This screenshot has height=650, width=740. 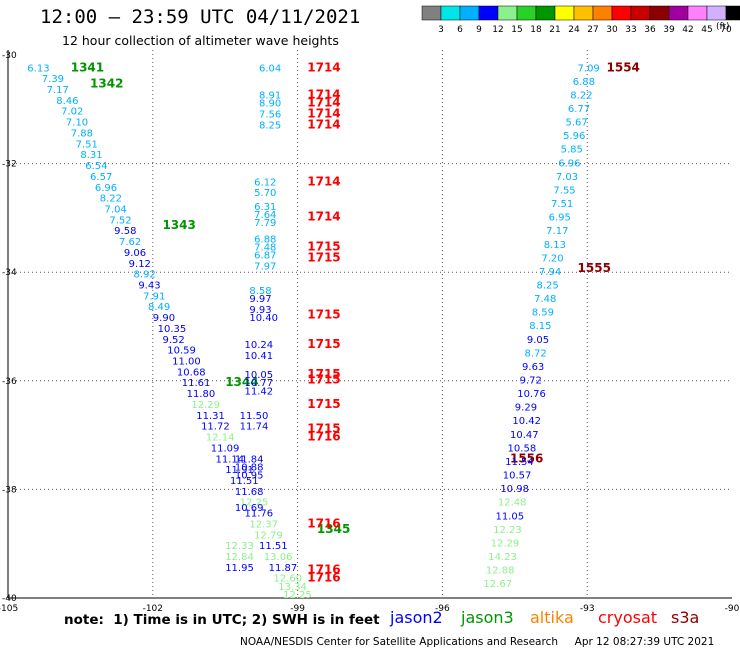 What do you see at coordinates (249, 508) in the screenshot?
I see `wave-height-label: 10.69` at bounding box center [249, 508].